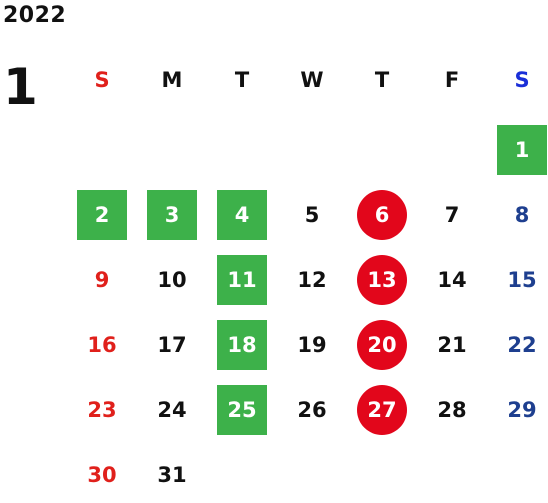 This screenshot has height=503, width=548. I want to click on day-cell-12: 12, so click(312, 280).